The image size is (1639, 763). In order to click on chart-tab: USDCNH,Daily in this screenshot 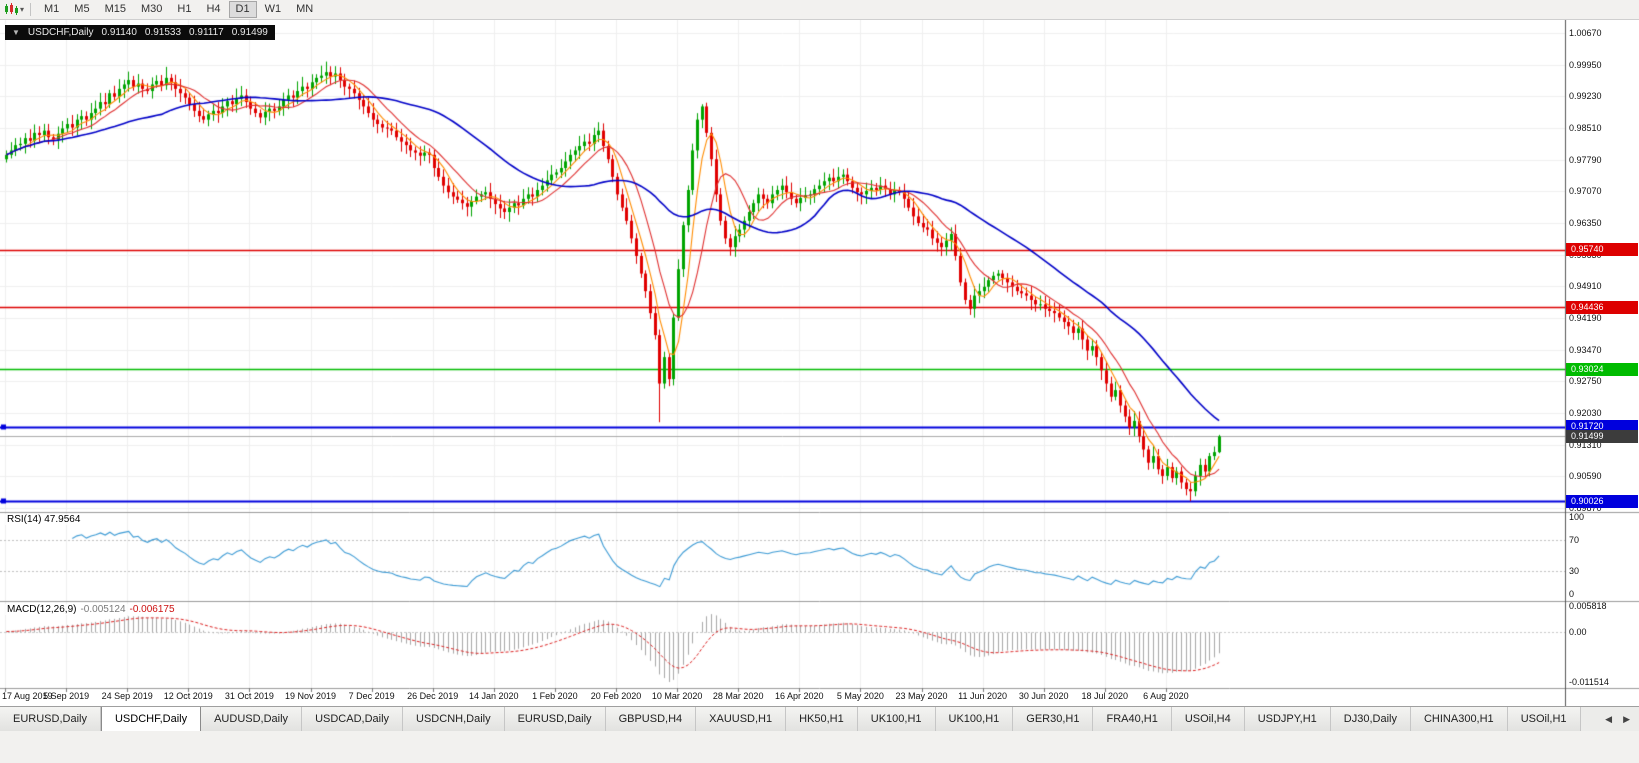, I will do `click(454, 719)`.